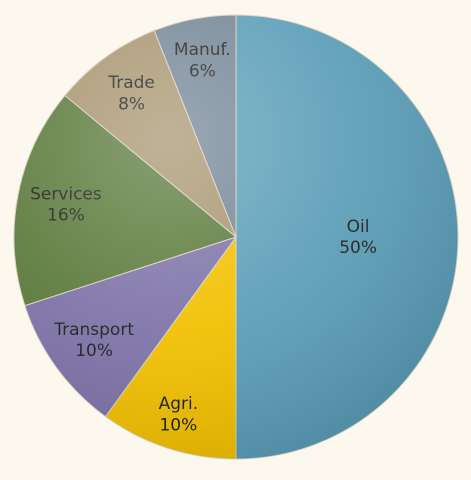  What do you see at coordinates (358, 248) in the screenshot?
I see `slice-percent-label: 50%` at bounding box center [358, 248].